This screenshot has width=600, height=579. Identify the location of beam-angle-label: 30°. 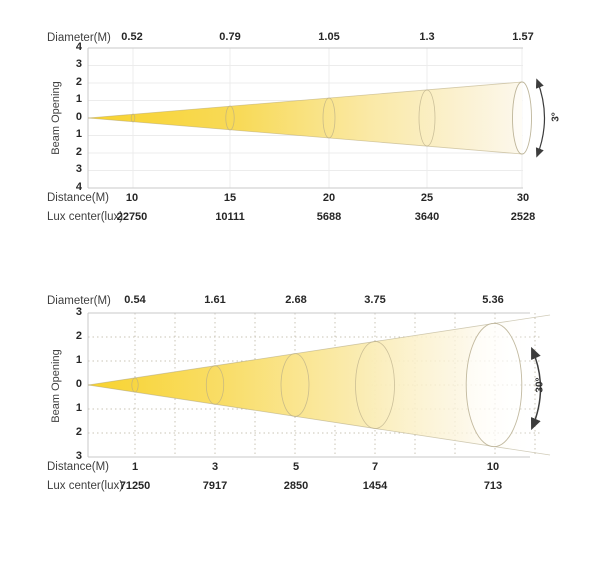
(540, 385).